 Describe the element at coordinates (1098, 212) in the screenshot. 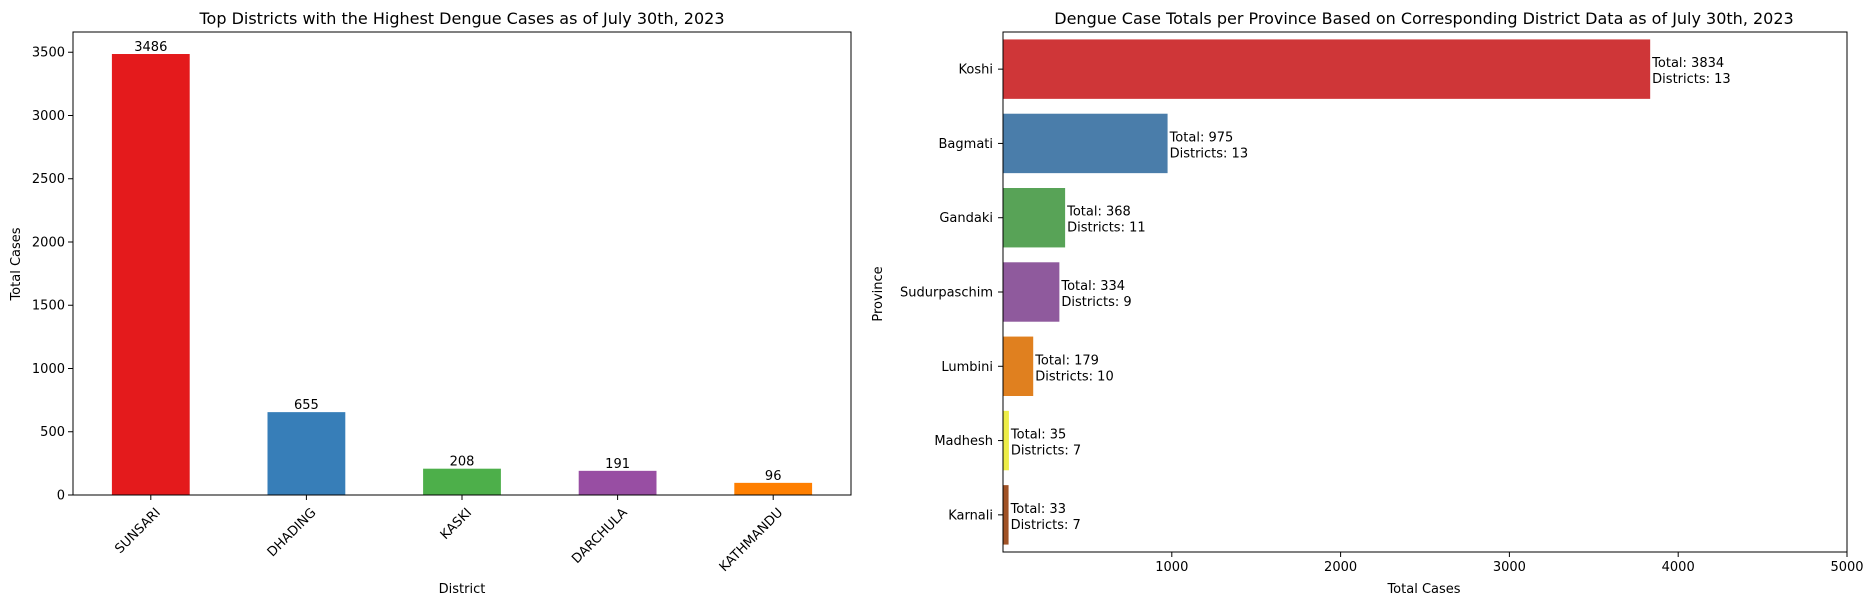

I see `bar-total-annotation: Total: 368` at that location.